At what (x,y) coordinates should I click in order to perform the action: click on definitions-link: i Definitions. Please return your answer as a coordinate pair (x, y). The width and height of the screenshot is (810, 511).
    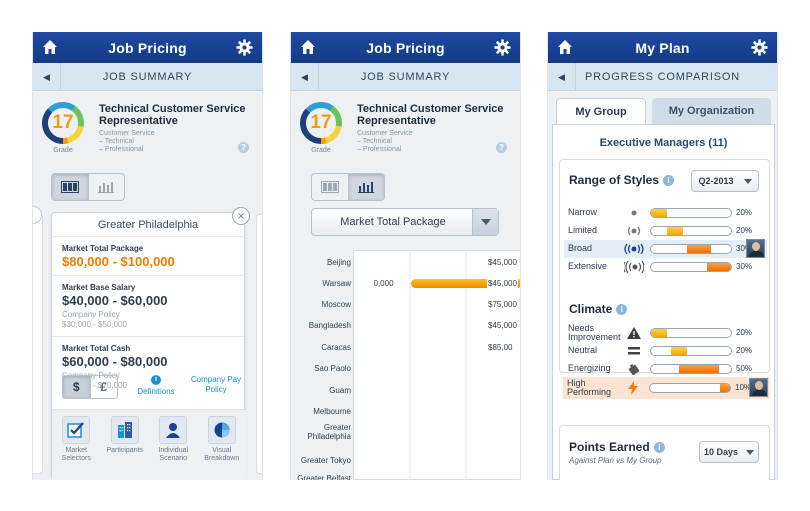
    Looking at the image, I should click on (156, 385).